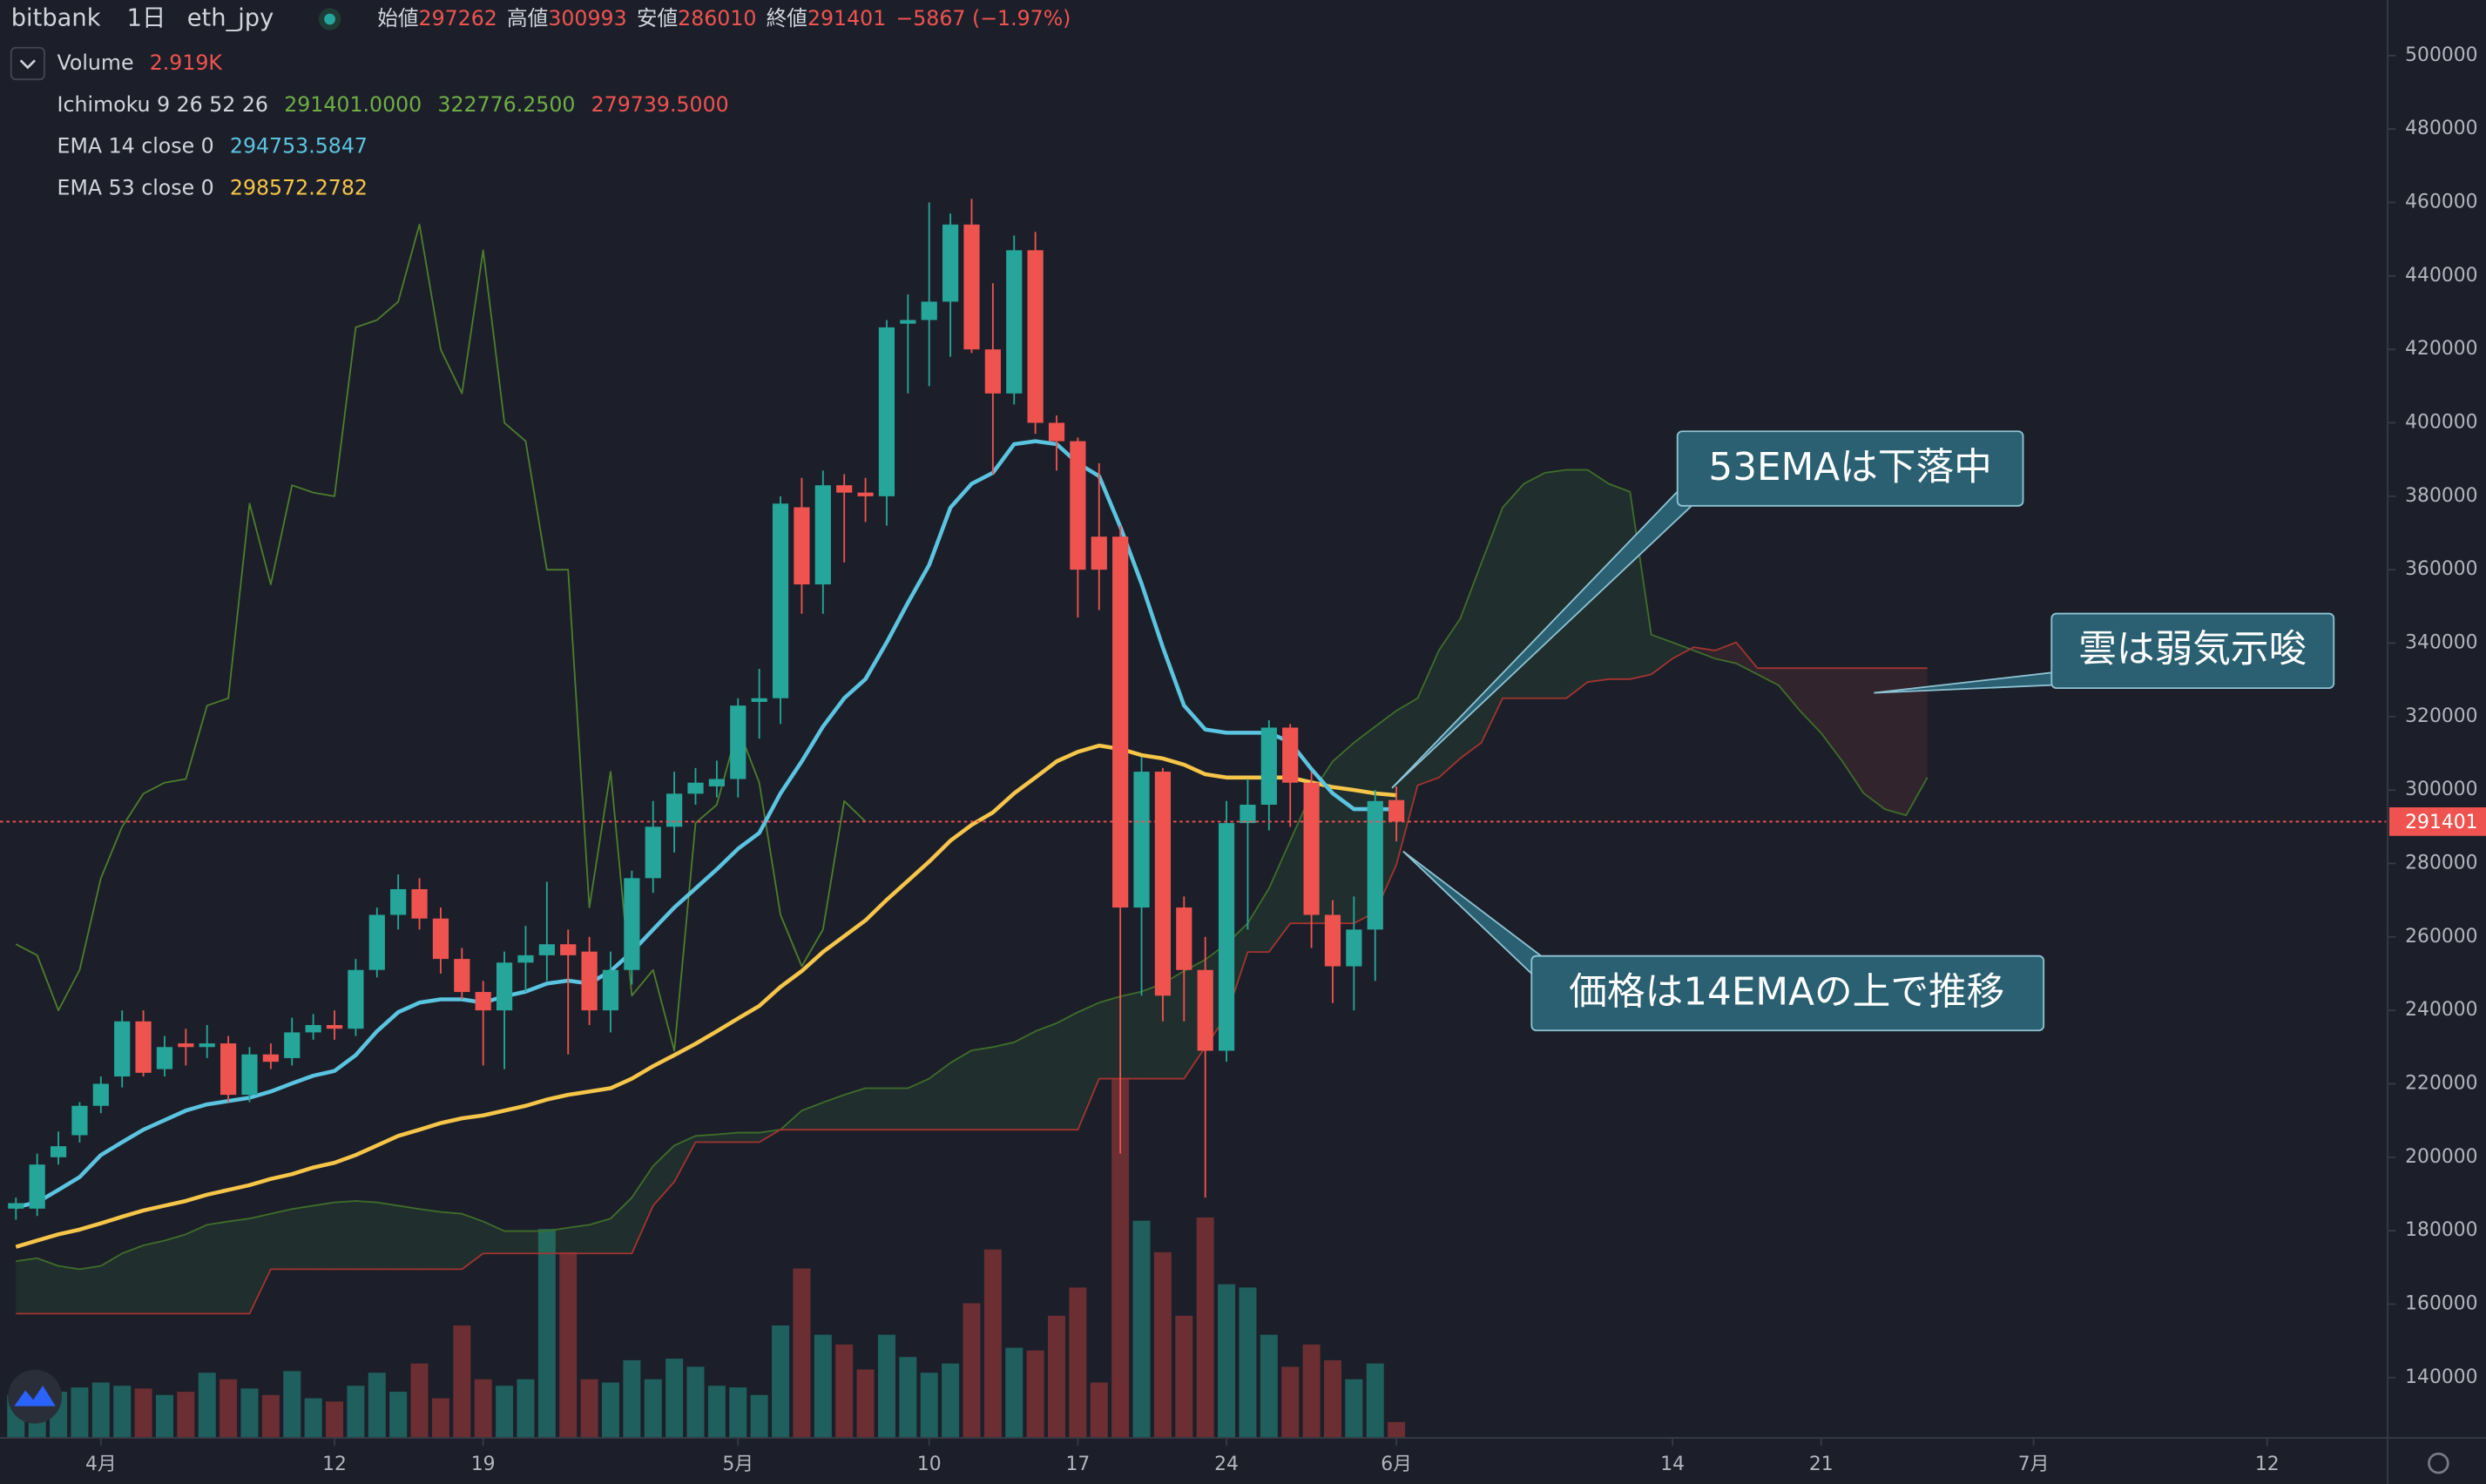  I want to click on indicator-value: 294753.5847, so click(299, 145).